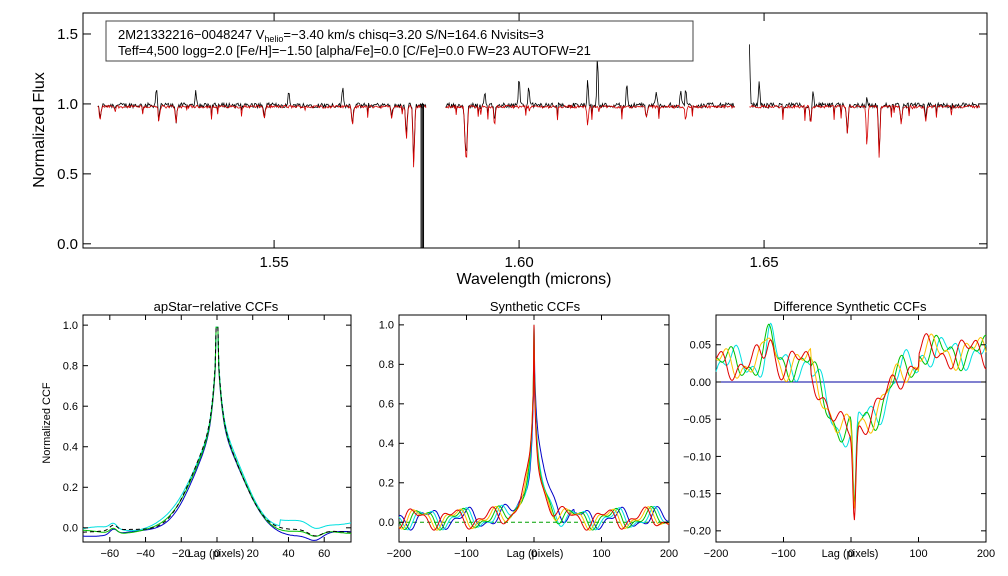 The width and height of the screenshot is (1008, 576). What do you see at coordinates (535, 306) in the screenshot?
I see `synthetic-ccf-title: Synthetic CCFs` at bounding box center [535, 306].